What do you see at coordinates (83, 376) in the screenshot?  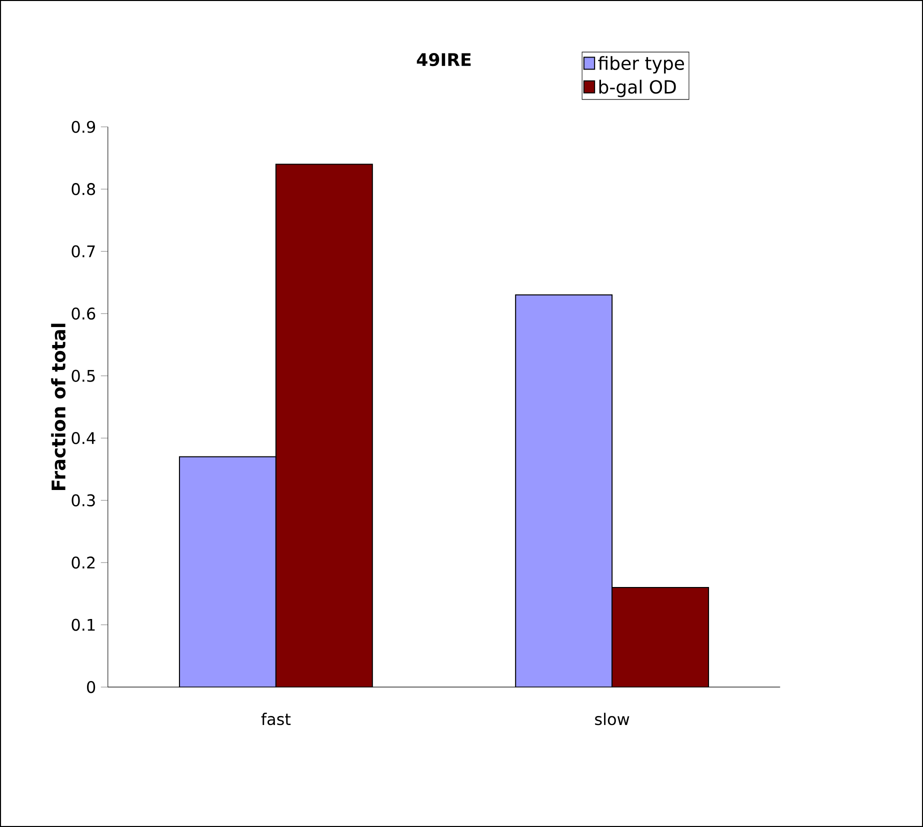 I see `y-tick-label: 0.5` at bounding box center [83, 376].